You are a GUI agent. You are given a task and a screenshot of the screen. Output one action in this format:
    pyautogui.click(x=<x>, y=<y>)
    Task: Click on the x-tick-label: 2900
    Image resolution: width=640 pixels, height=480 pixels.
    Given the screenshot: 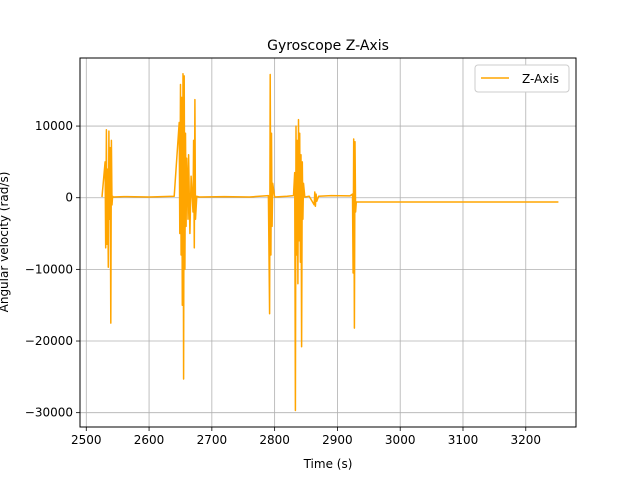 What is the action you would take?
    pyautogui.click(x=337, y=440)
    